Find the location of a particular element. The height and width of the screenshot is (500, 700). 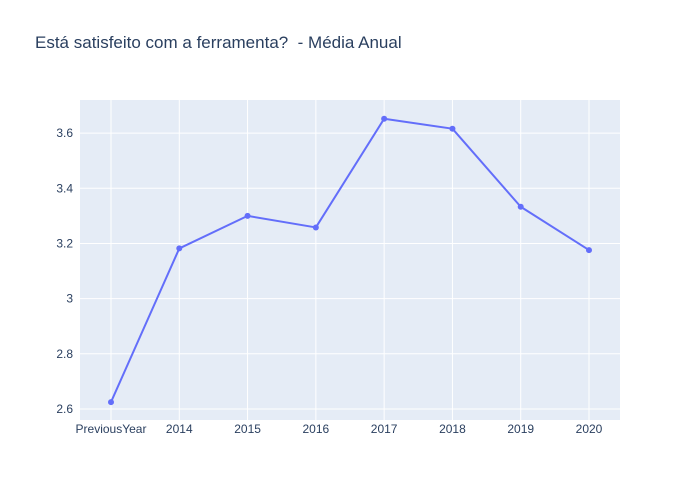

y-tick-label: 3 is located at coordinates (69, 299).